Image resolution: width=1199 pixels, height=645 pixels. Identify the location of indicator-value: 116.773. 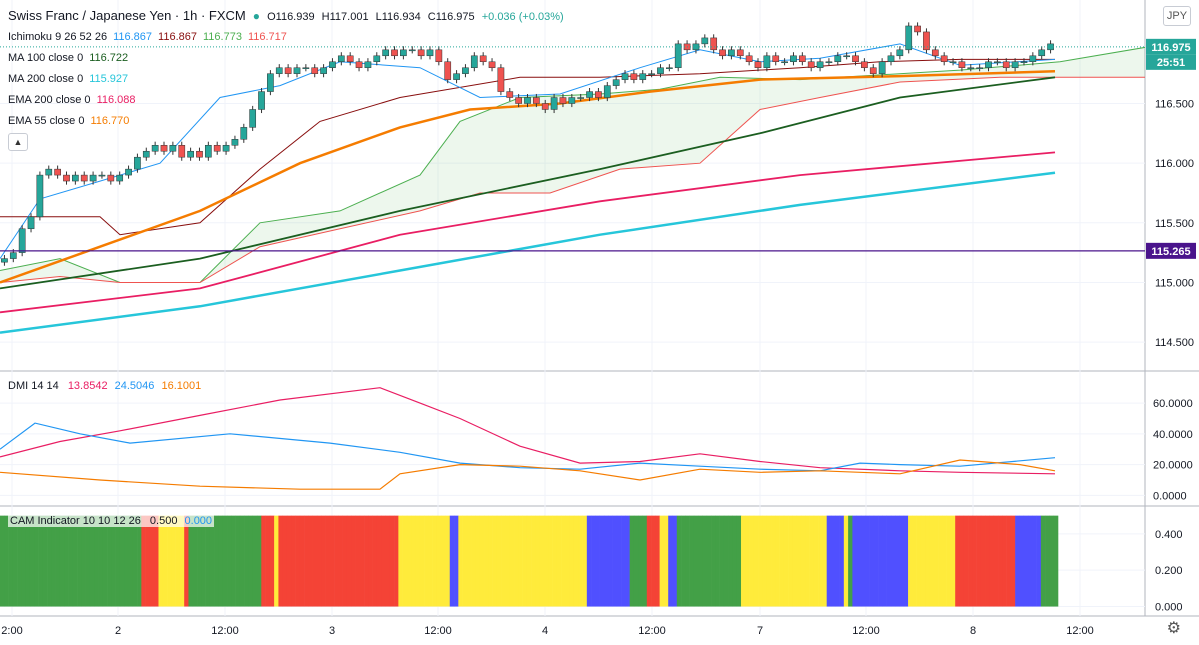
(222, 37).